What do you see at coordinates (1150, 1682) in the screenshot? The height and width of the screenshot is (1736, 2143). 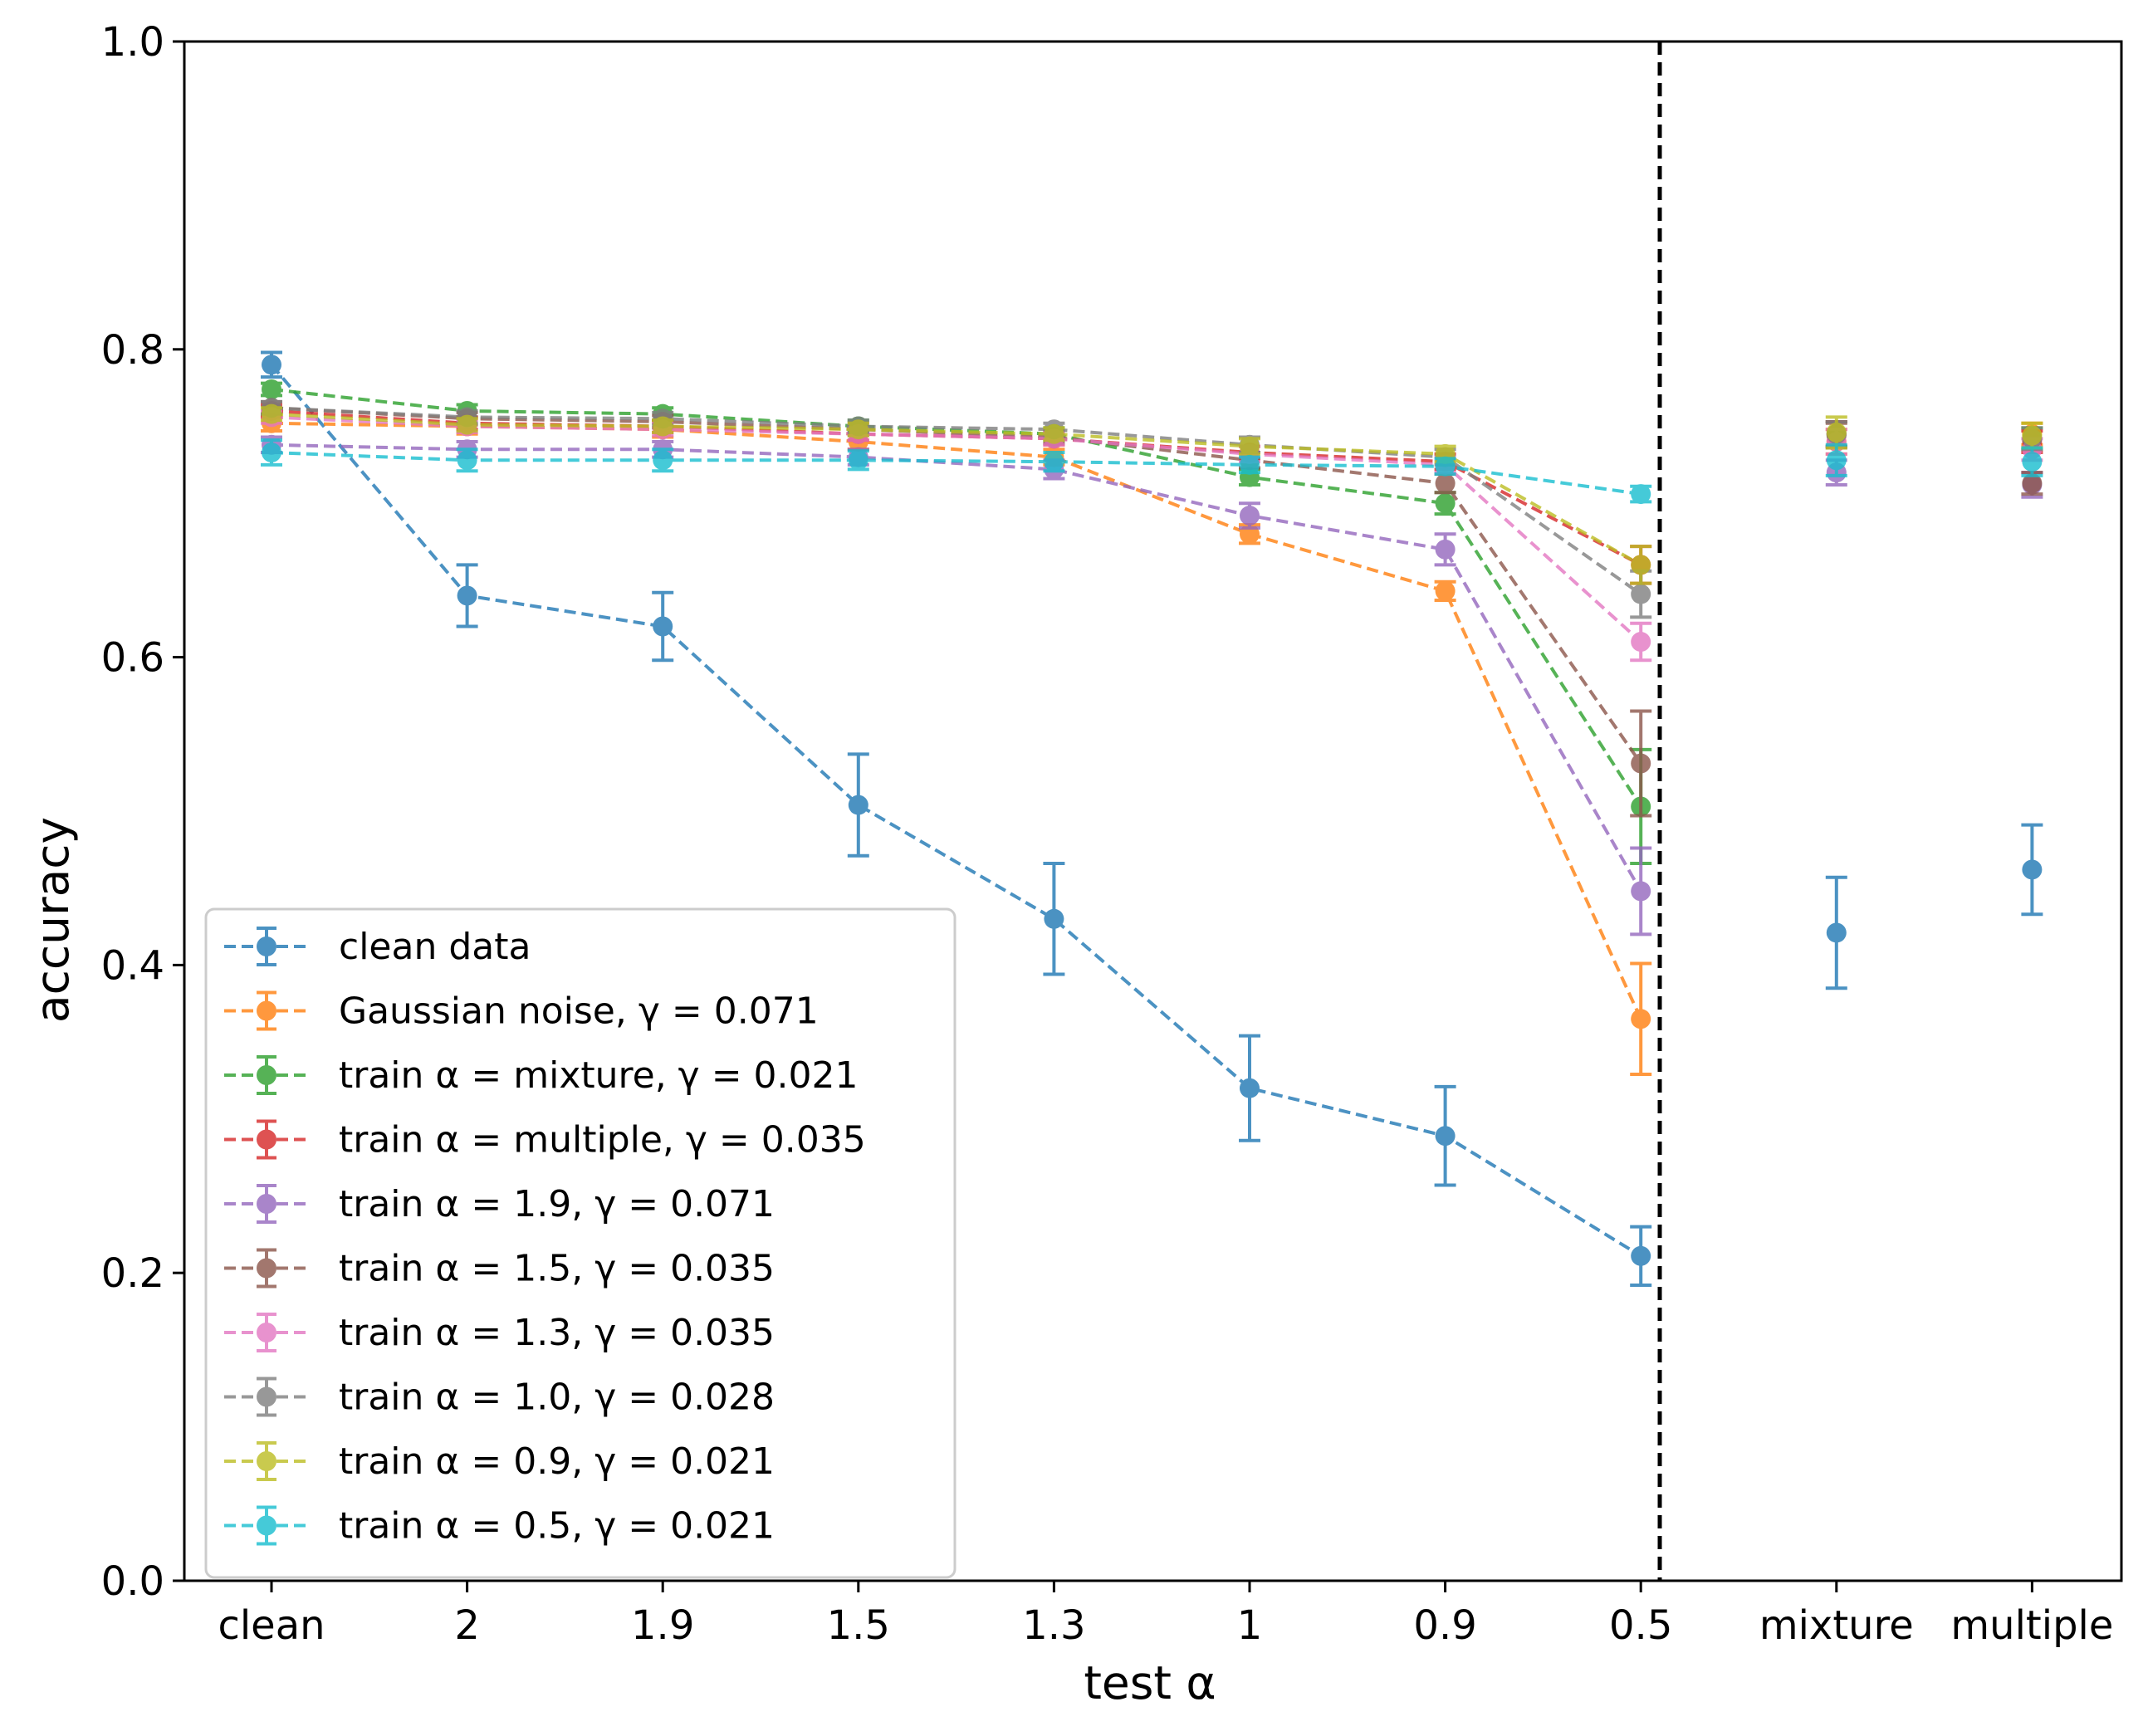 I see `x-axis-label: test α` at bounding box center [1150, 1682].